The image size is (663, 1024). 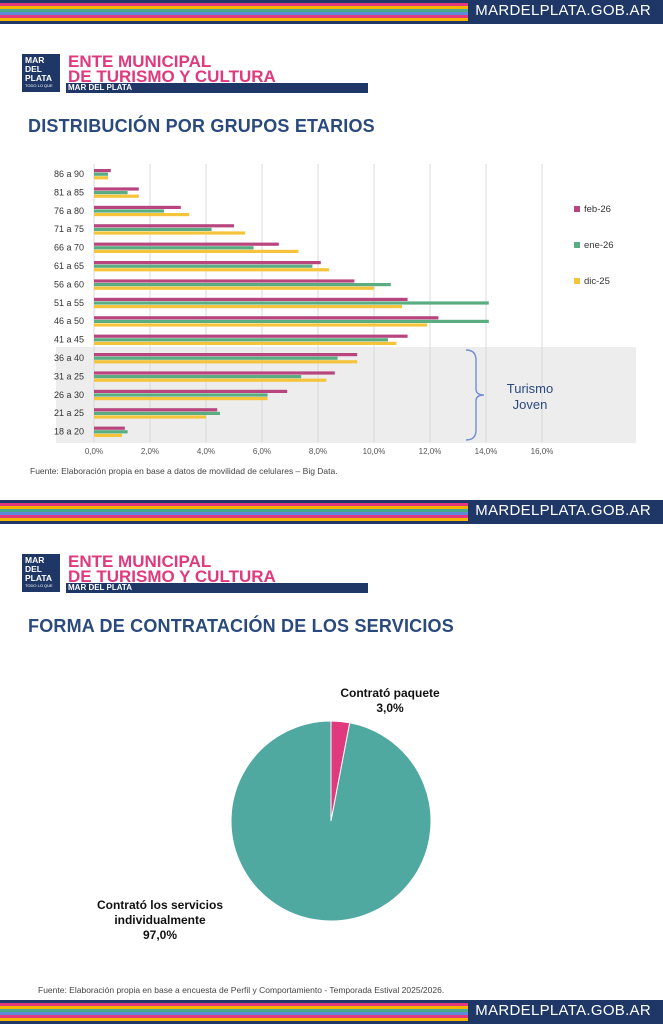 What do you see at coordinates (599, 245) in the screenshot?
I see `legend-label: ene-26` at bounding box center [599, 245].